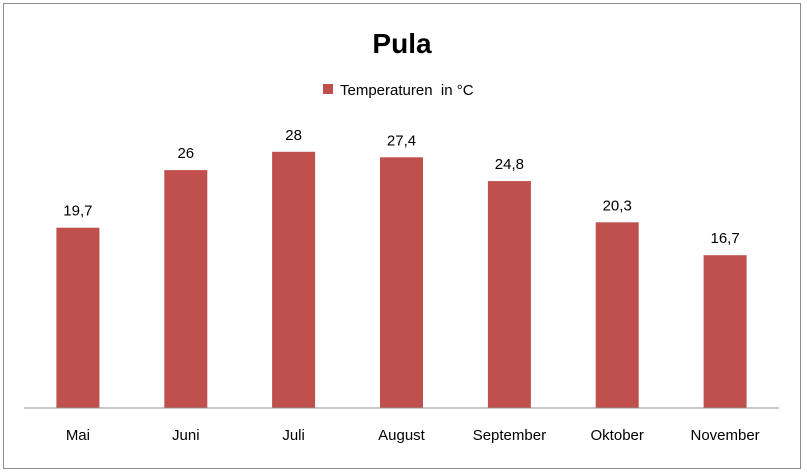 This screenshot has width=807, height=475. What do you see at coordinates (293, 435) in the screenshot?
I see `x-tick-label-juli: Juli` at bounding box center [293, 435].